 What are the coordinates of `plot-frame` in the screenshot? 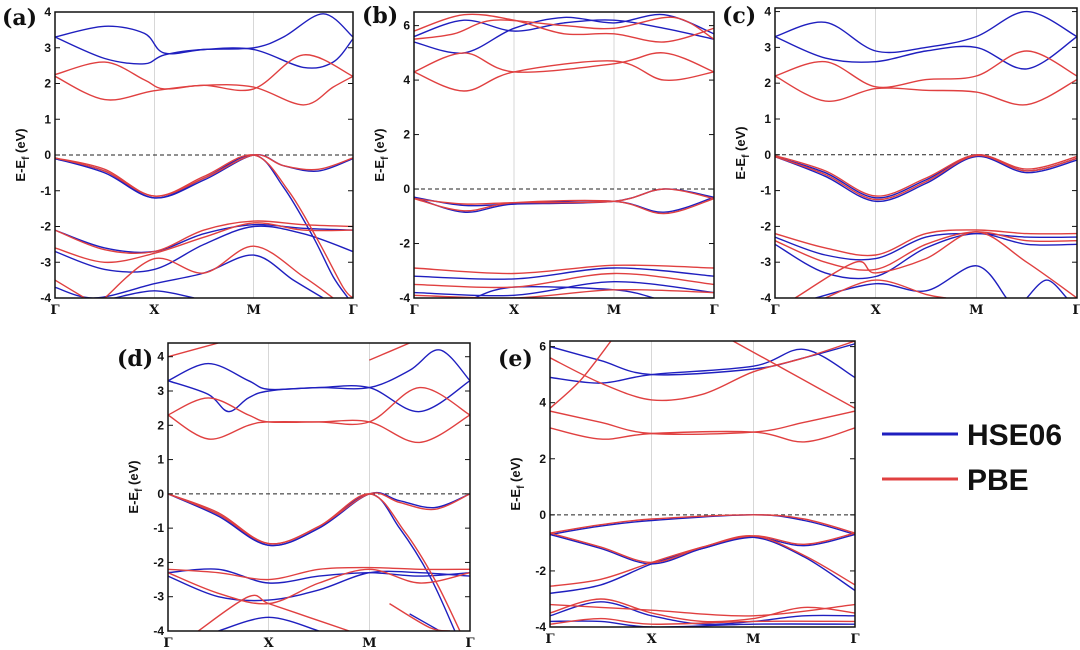 It's located at (564, 155).